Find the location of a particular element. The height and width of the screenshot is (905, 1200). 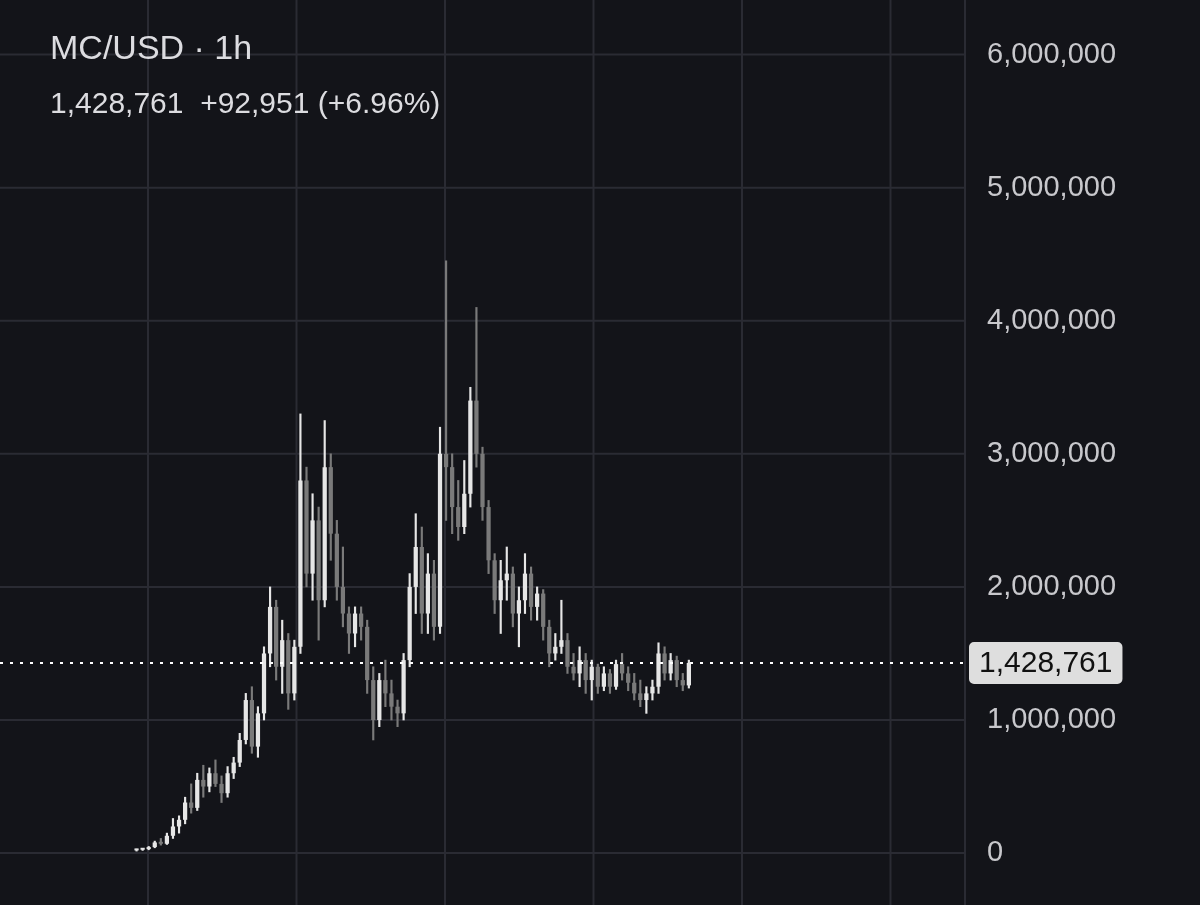

y-tick-label: 5,000,000 is located at coordinates (1052, 185).